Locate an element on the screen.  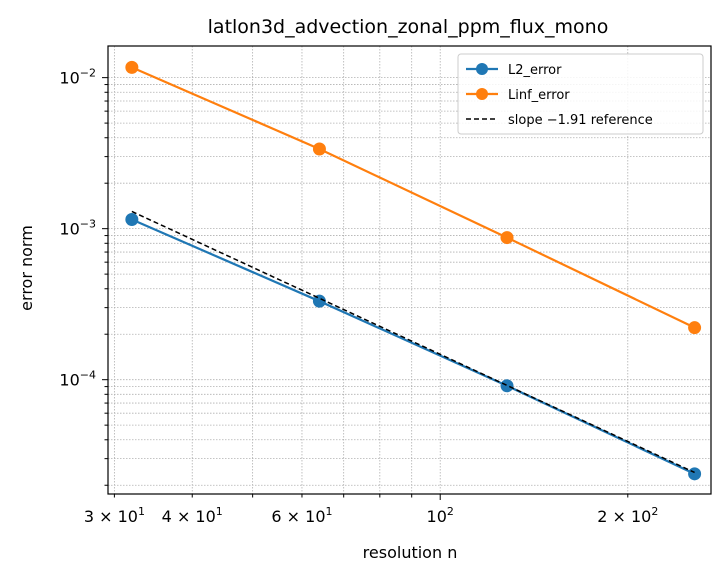
y-axis-label: error norm is located at coordinates (26, 268).